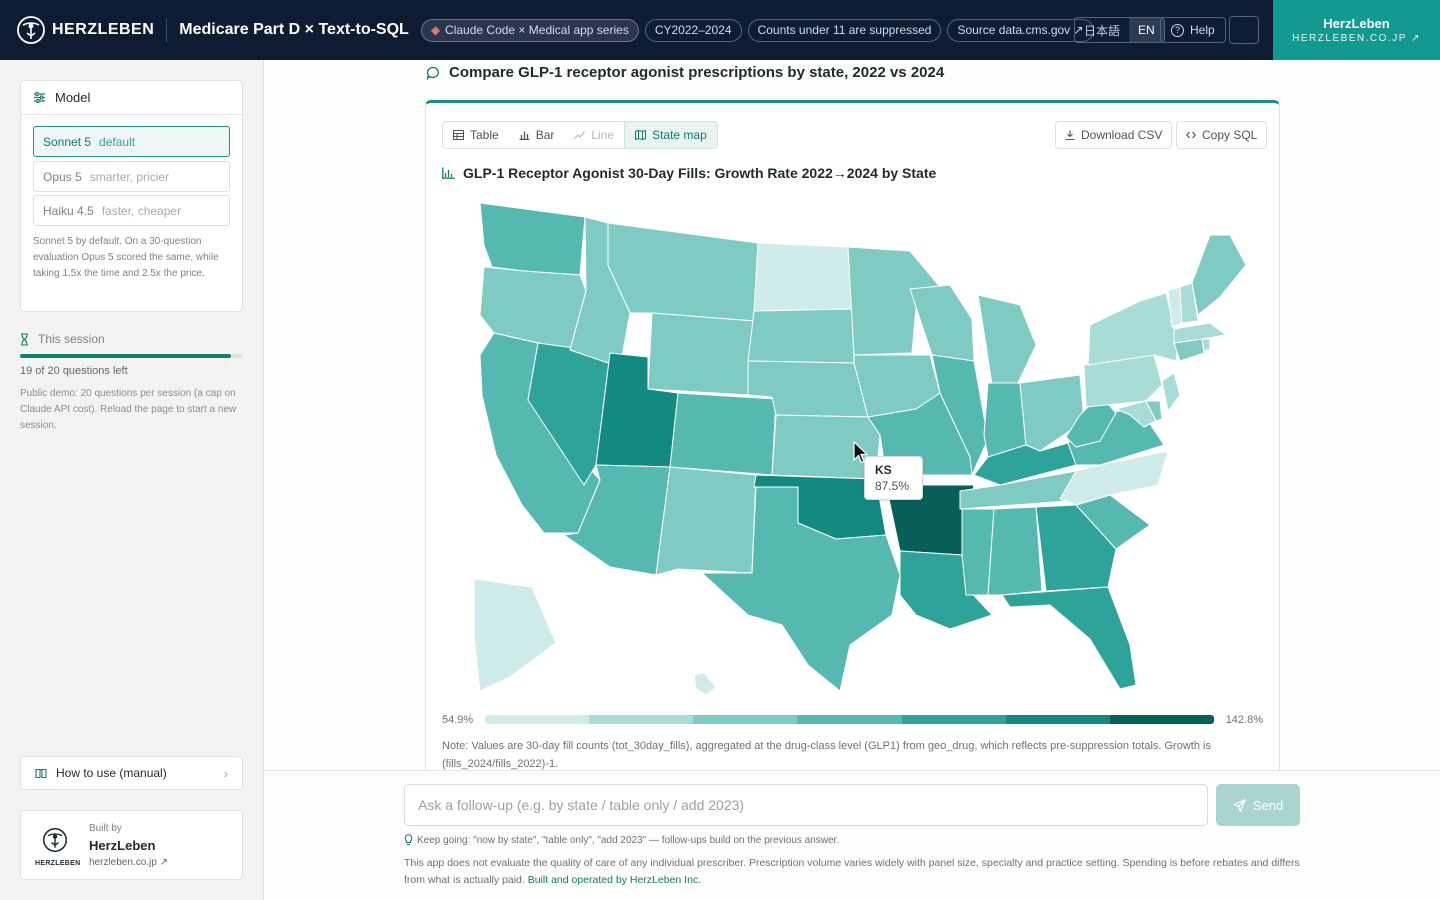 This screenshot has height=900, width=1440. Describe the element at coordinates (545, 135) in the screenshot. I see `tab-label: Bar` at that location.